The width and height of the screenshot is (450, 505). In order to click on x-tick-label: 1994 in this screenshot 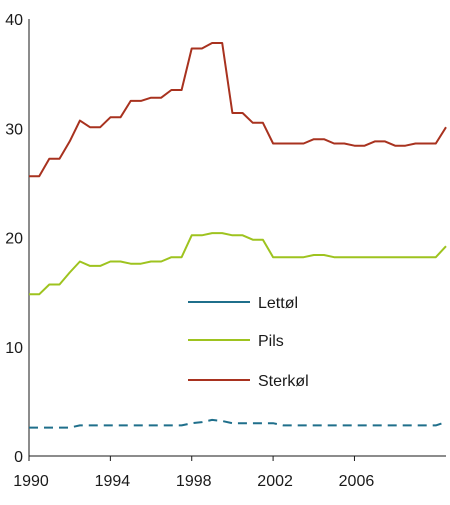, I will do `click(113, 481)`.